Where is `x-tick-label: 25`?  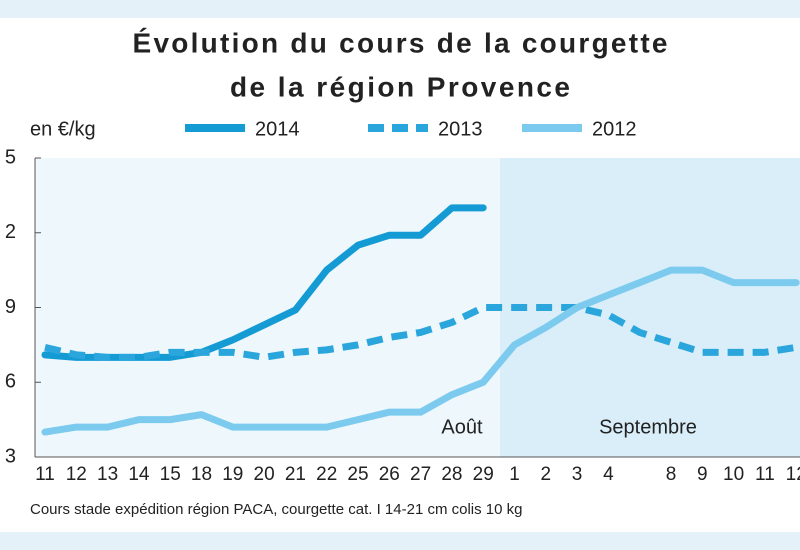 x-tick-label: 25 is located at coordinates (357, 474).